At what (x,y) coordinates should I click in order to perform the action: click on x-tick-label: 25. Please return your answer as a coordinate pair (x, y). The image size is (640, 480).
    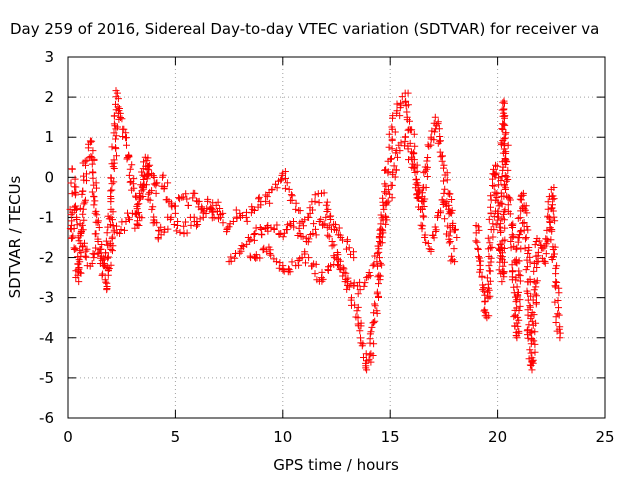
    Looking at the image, I should click on (604, 437).